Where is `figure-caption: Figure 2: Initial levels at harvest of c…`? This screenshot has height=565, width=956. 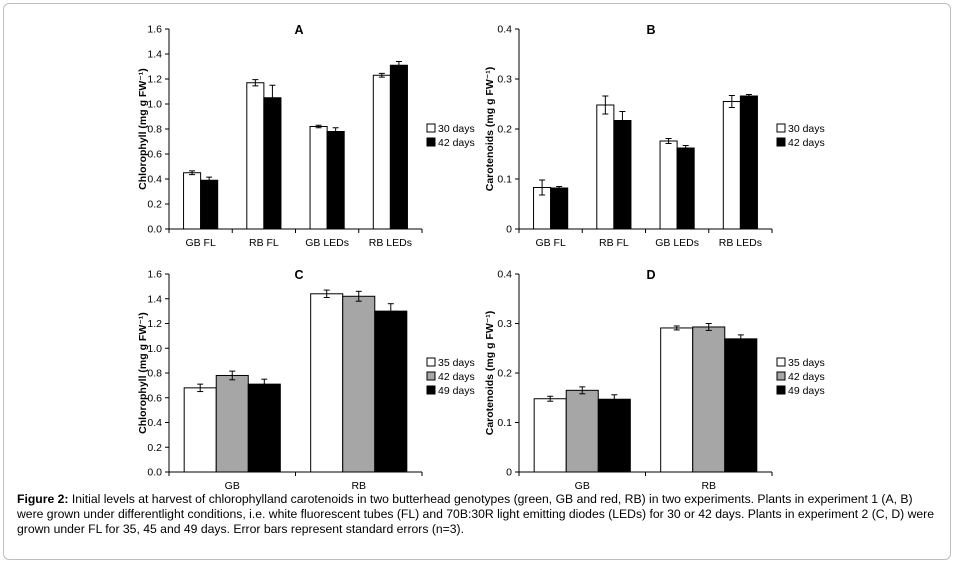 figure-caption: Figure 2: Initial levels at harvest of c… is located at coordinates (478, 514).